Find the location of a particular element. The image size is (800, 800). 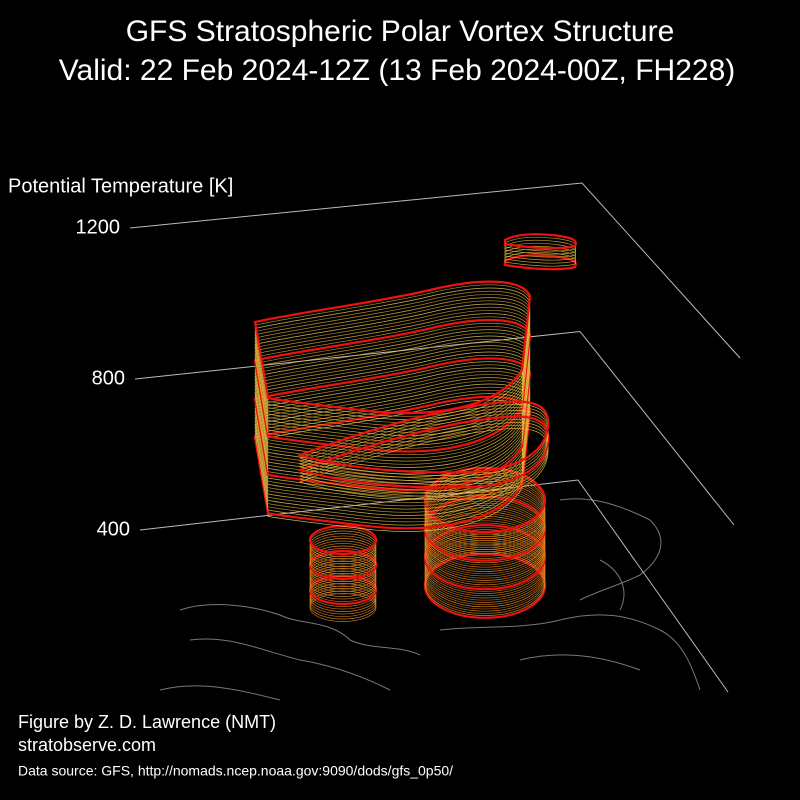

chart-title: GFS Stratospheric Polar Vortex Structure is located at coordinates (400, 31).